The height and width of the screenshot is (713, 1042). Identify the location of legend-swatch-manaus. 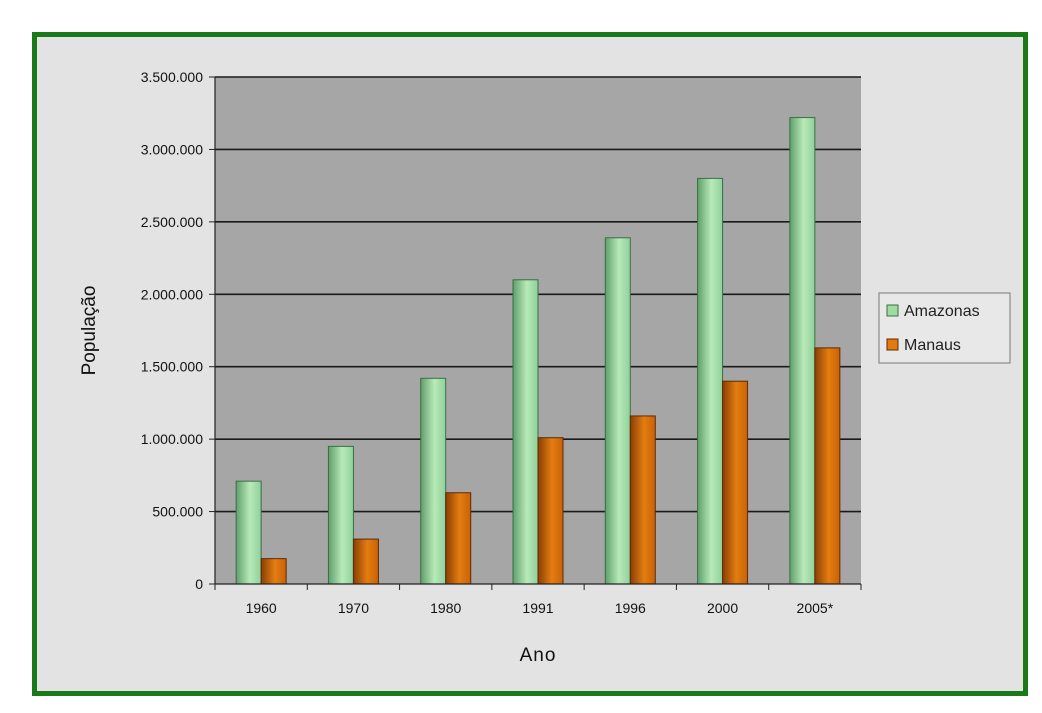
(892, 344).